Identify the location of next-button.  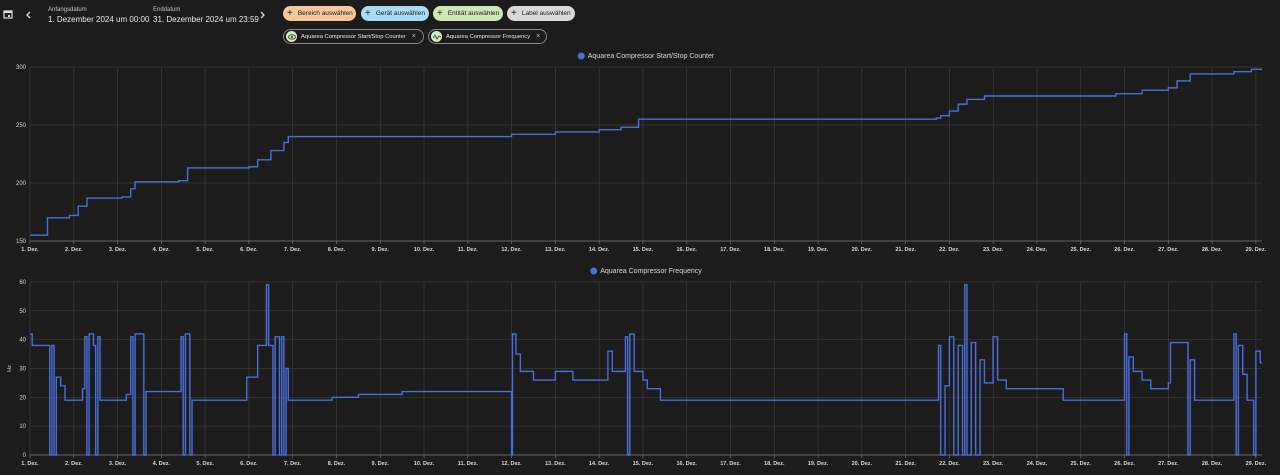
(262, 15).